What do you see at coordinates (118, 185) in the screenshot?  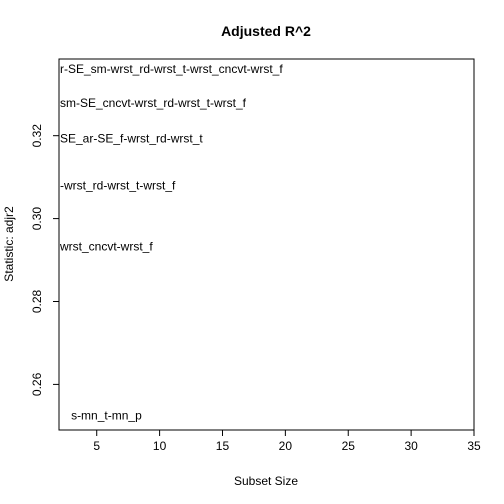 I see `point-label: -wrst_rd-wrst_t-wrst_f` at bounding box center [118, 185].